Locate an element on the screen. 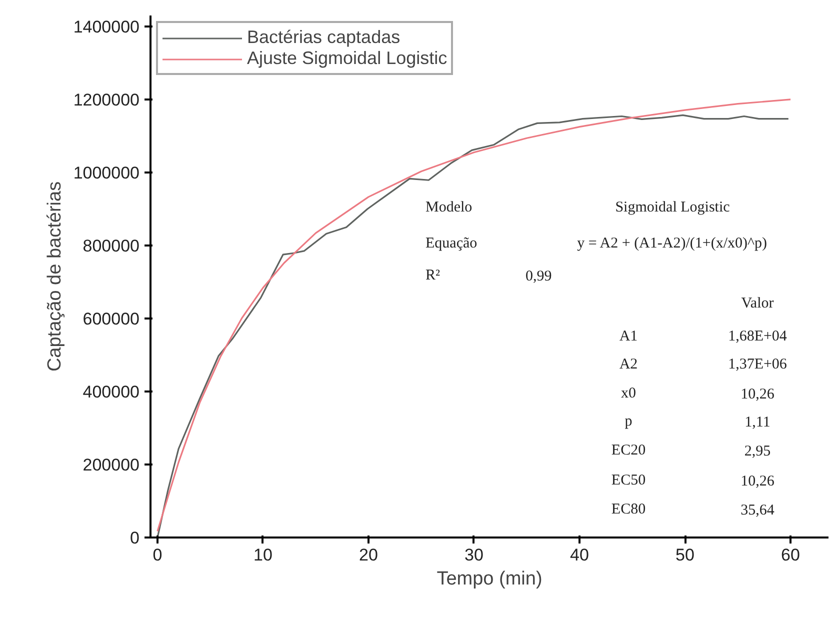 The width and height of the screenshot is (833, 617). annotation: 2,95 is located at coordinates (757, 452).